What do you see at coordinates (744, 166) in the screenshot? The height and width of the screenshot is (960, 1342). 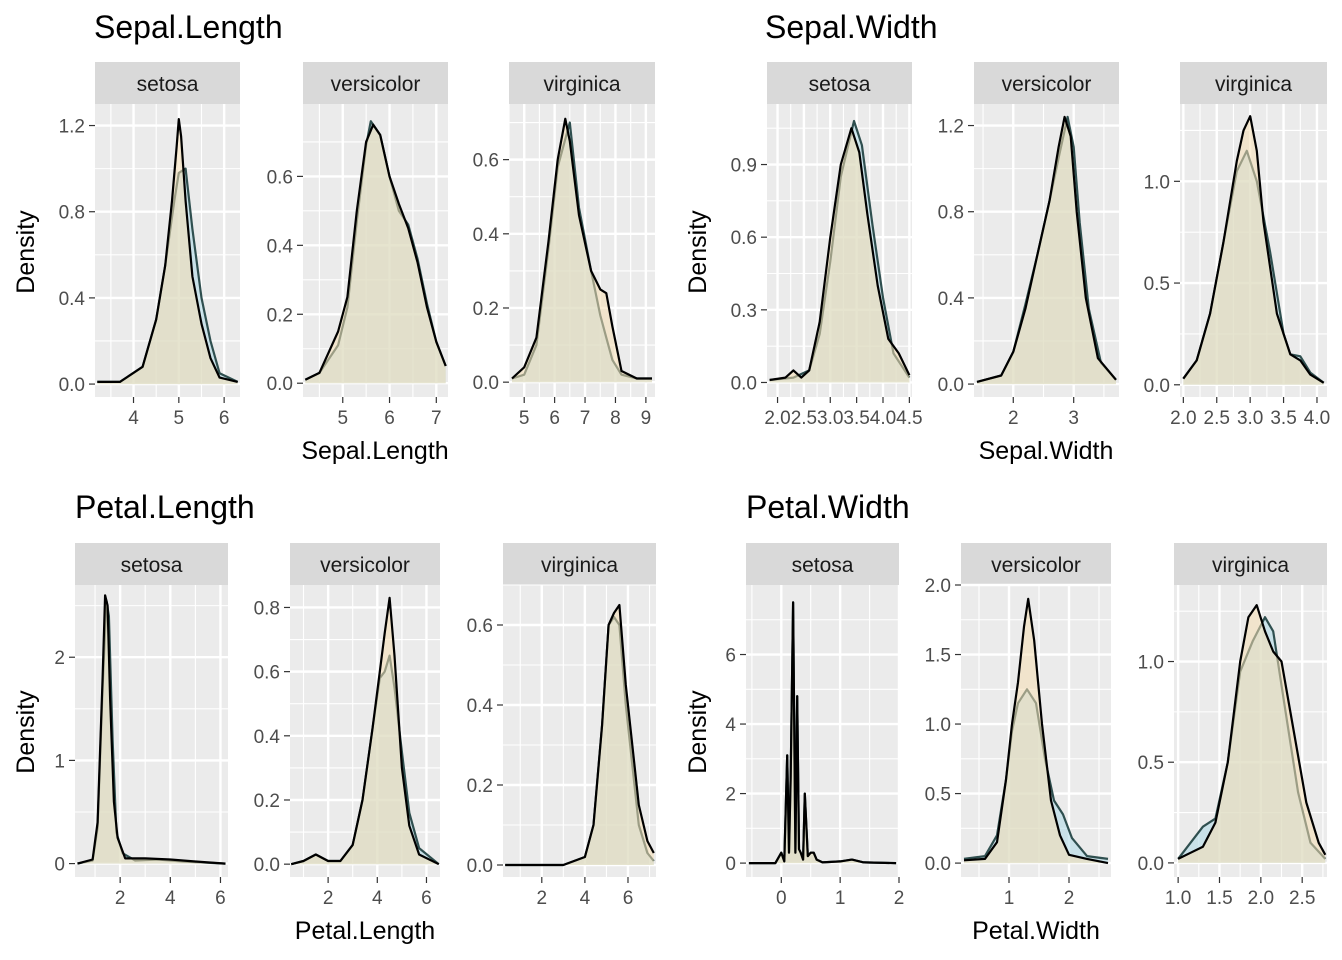 I see `y-tick-label: 0.9` at bounding box center [744, 166].